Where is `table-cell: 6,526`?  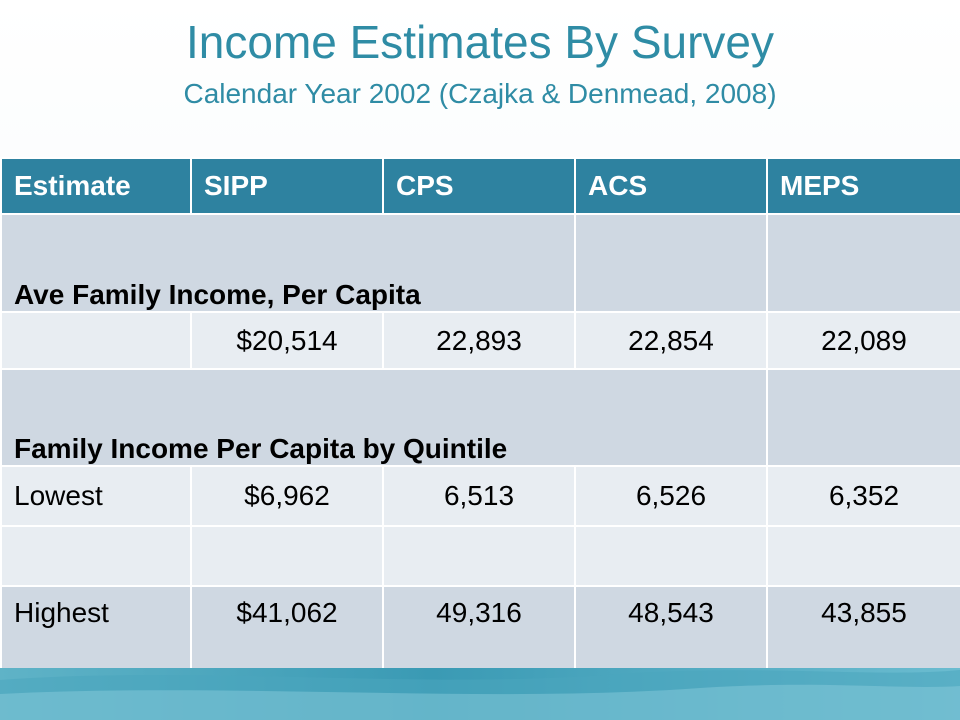 table-cell: 6,526 is located at coordinates (671, 496).